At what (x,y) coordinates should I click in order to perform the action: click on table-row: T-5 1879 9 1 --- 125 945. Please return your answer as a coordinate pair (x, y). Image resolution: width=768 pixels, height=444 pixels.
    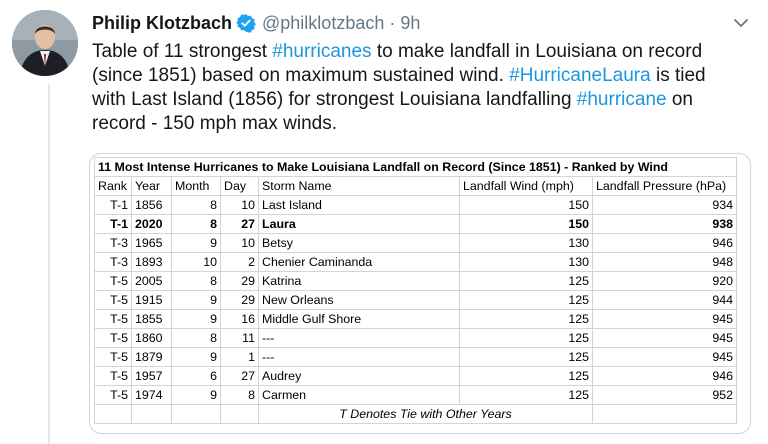
    Looking at the image, I should click on (415, 357).